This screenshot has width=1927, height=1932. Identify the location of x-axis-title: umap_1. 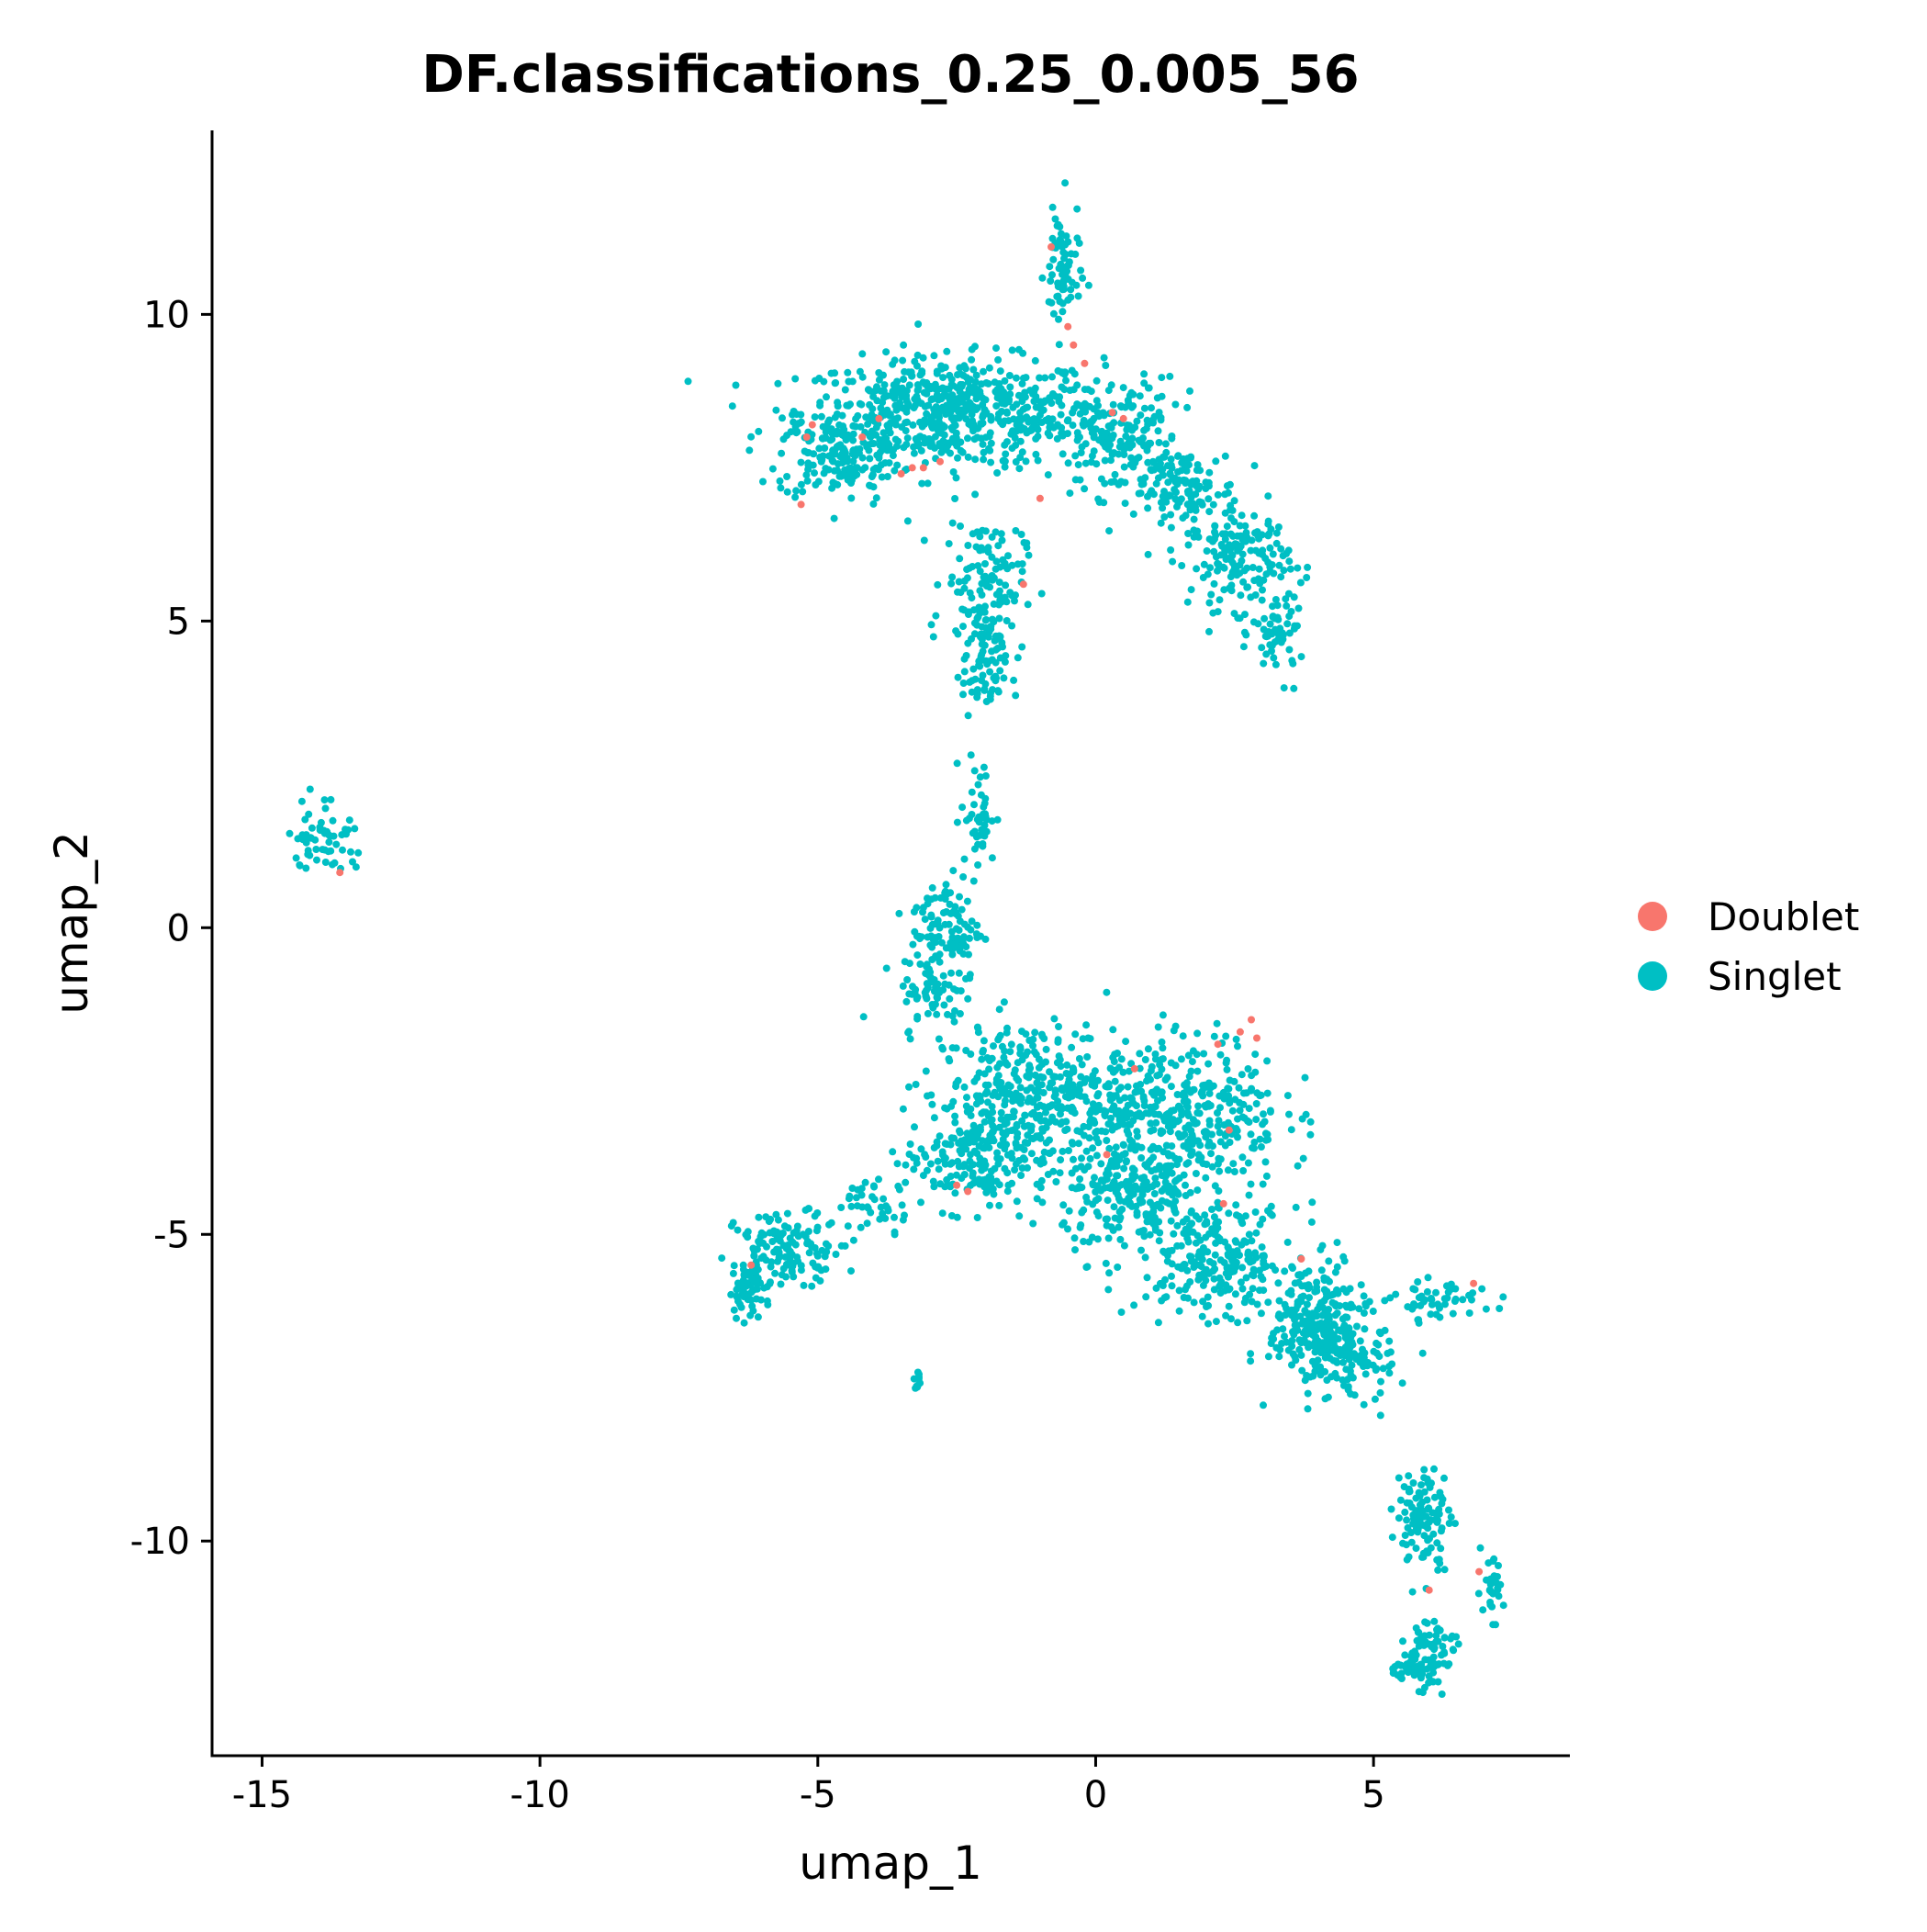
(891, 1863).